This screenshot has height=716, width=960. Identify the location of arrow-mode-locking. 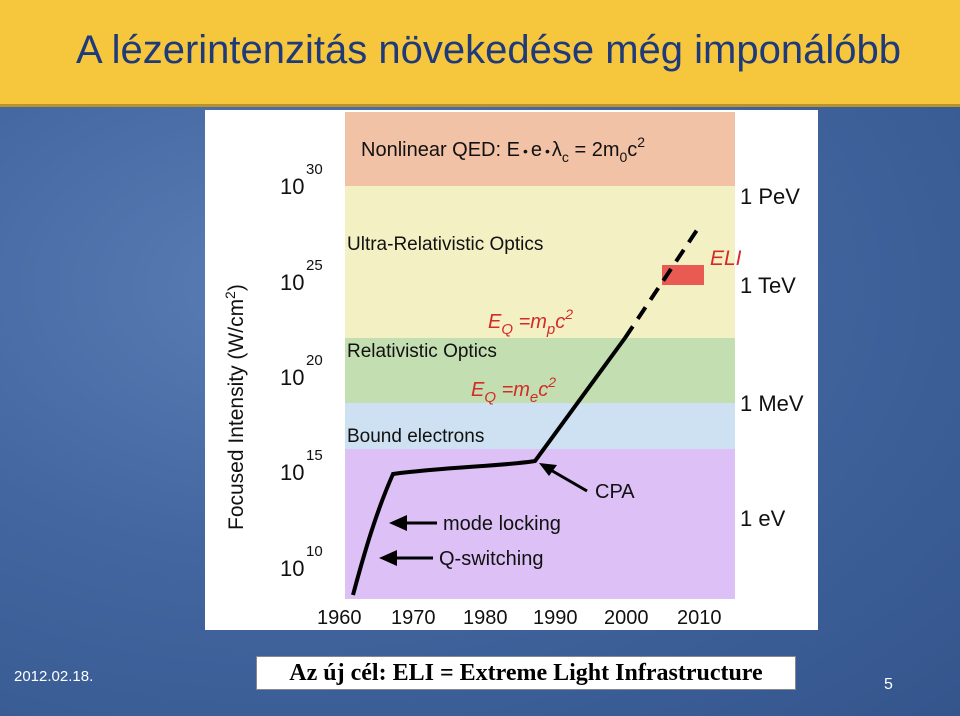
(413, 523).